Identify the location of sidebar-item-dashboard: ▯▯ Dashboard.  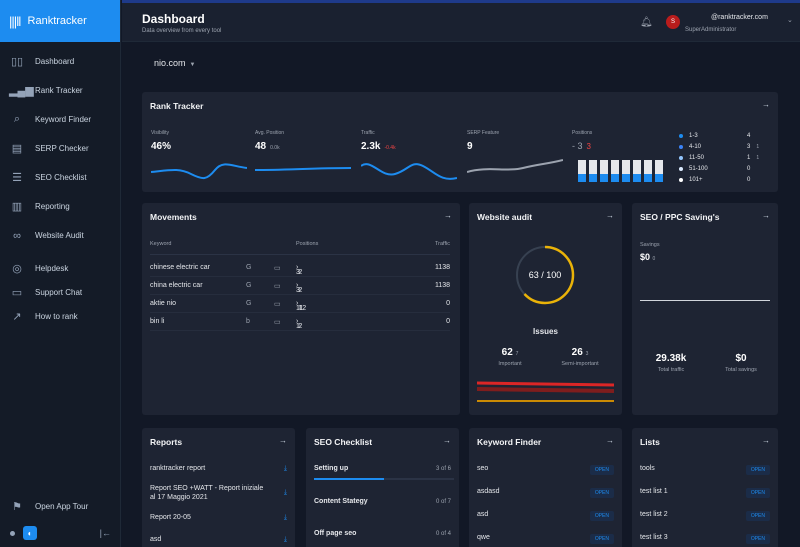
(42, 62).